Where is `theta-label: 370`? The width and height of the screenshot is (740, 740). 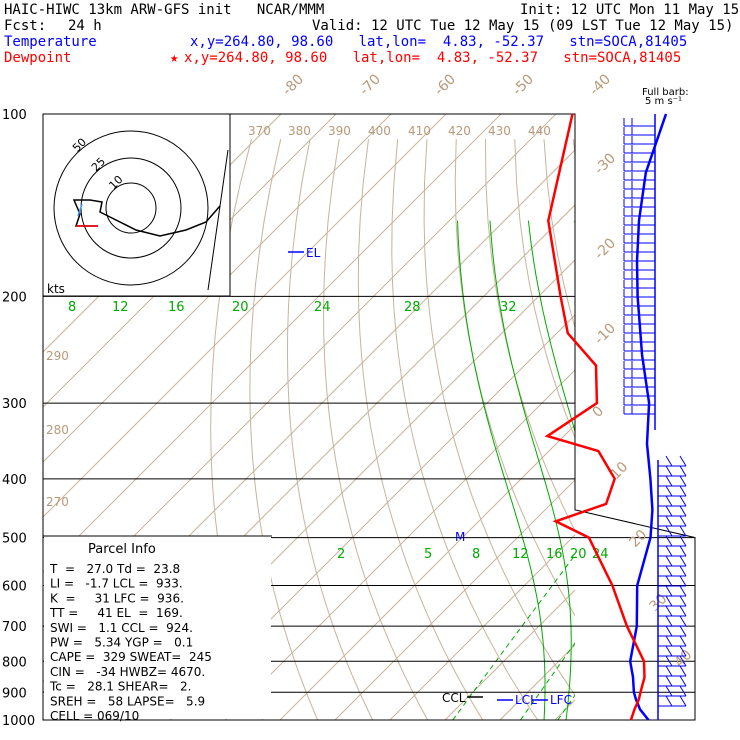
theta-label: 370 is located at coordinates (259, 131).